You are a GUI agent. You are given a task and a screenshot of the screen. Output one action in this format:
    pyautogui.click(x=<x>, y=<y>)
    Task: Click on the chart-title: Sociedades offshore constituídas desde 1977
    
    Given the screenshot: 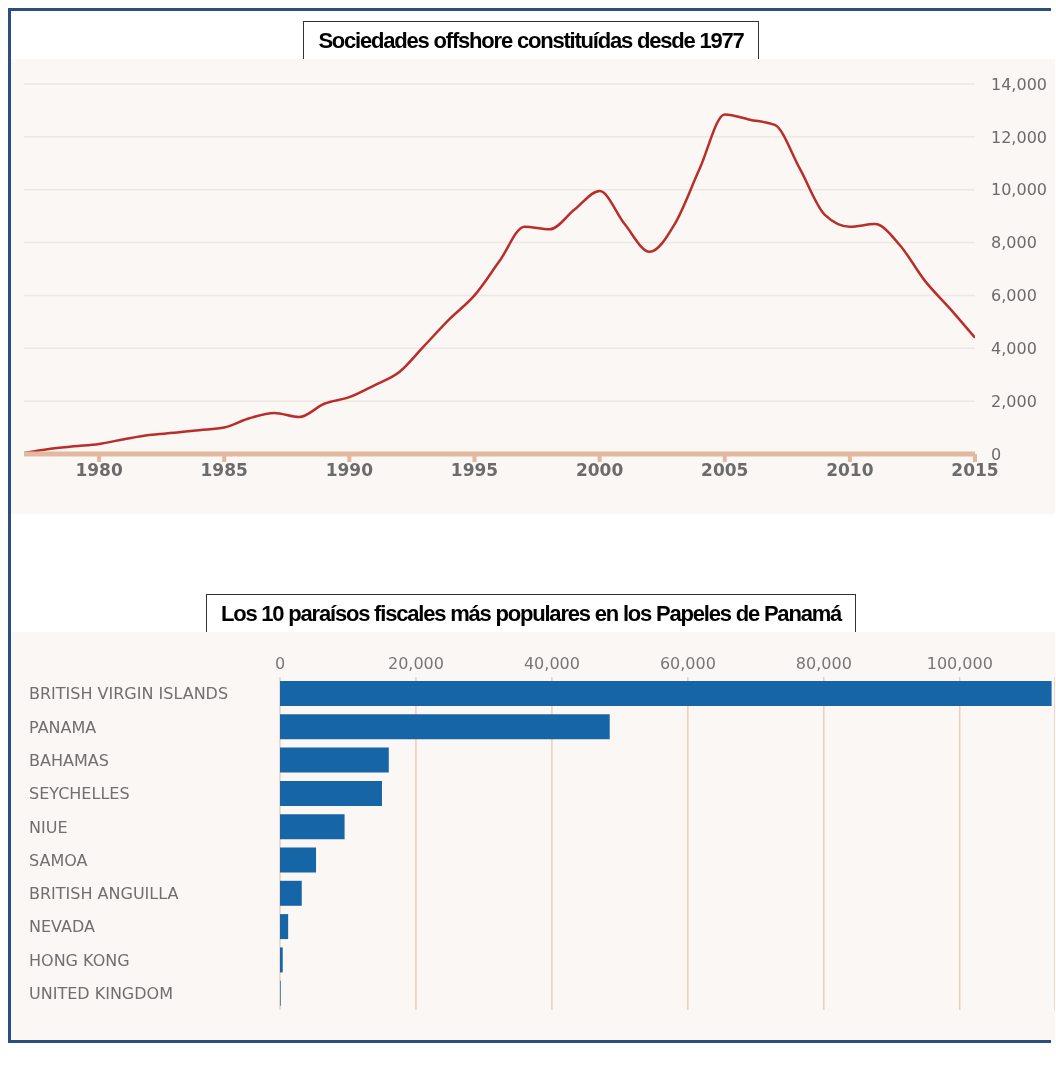 What is the action you would take?
    pyautogui.click(x=531, y=41)
    